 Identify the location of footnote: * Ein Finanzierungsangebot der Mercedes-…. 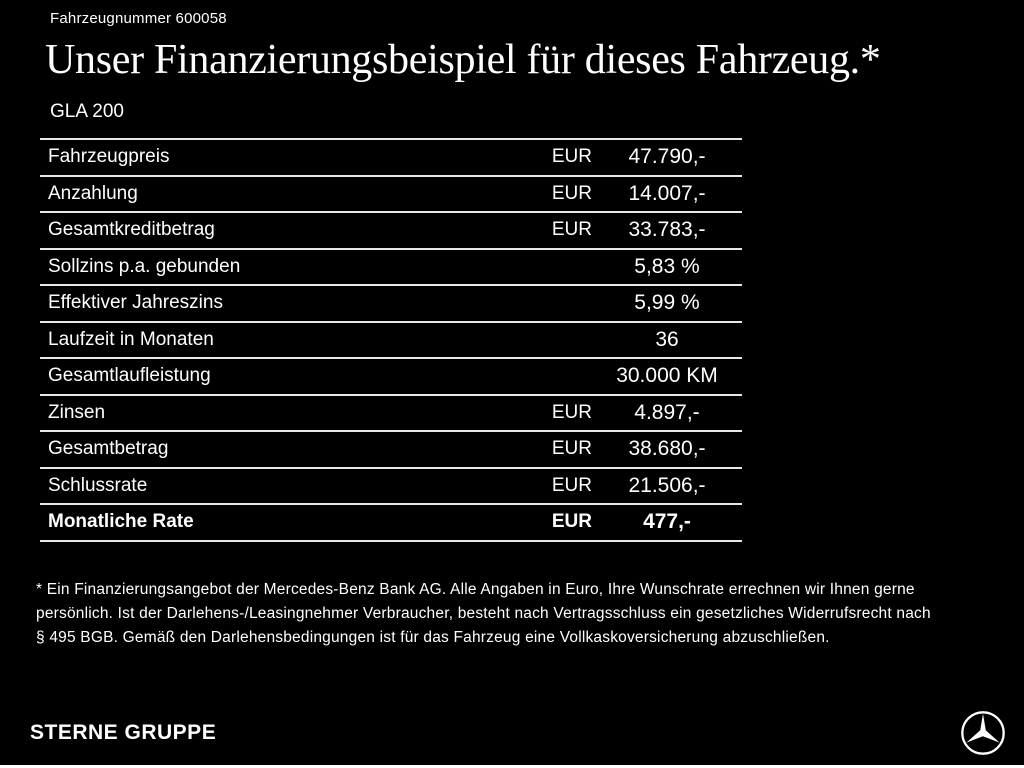
(483, 614).